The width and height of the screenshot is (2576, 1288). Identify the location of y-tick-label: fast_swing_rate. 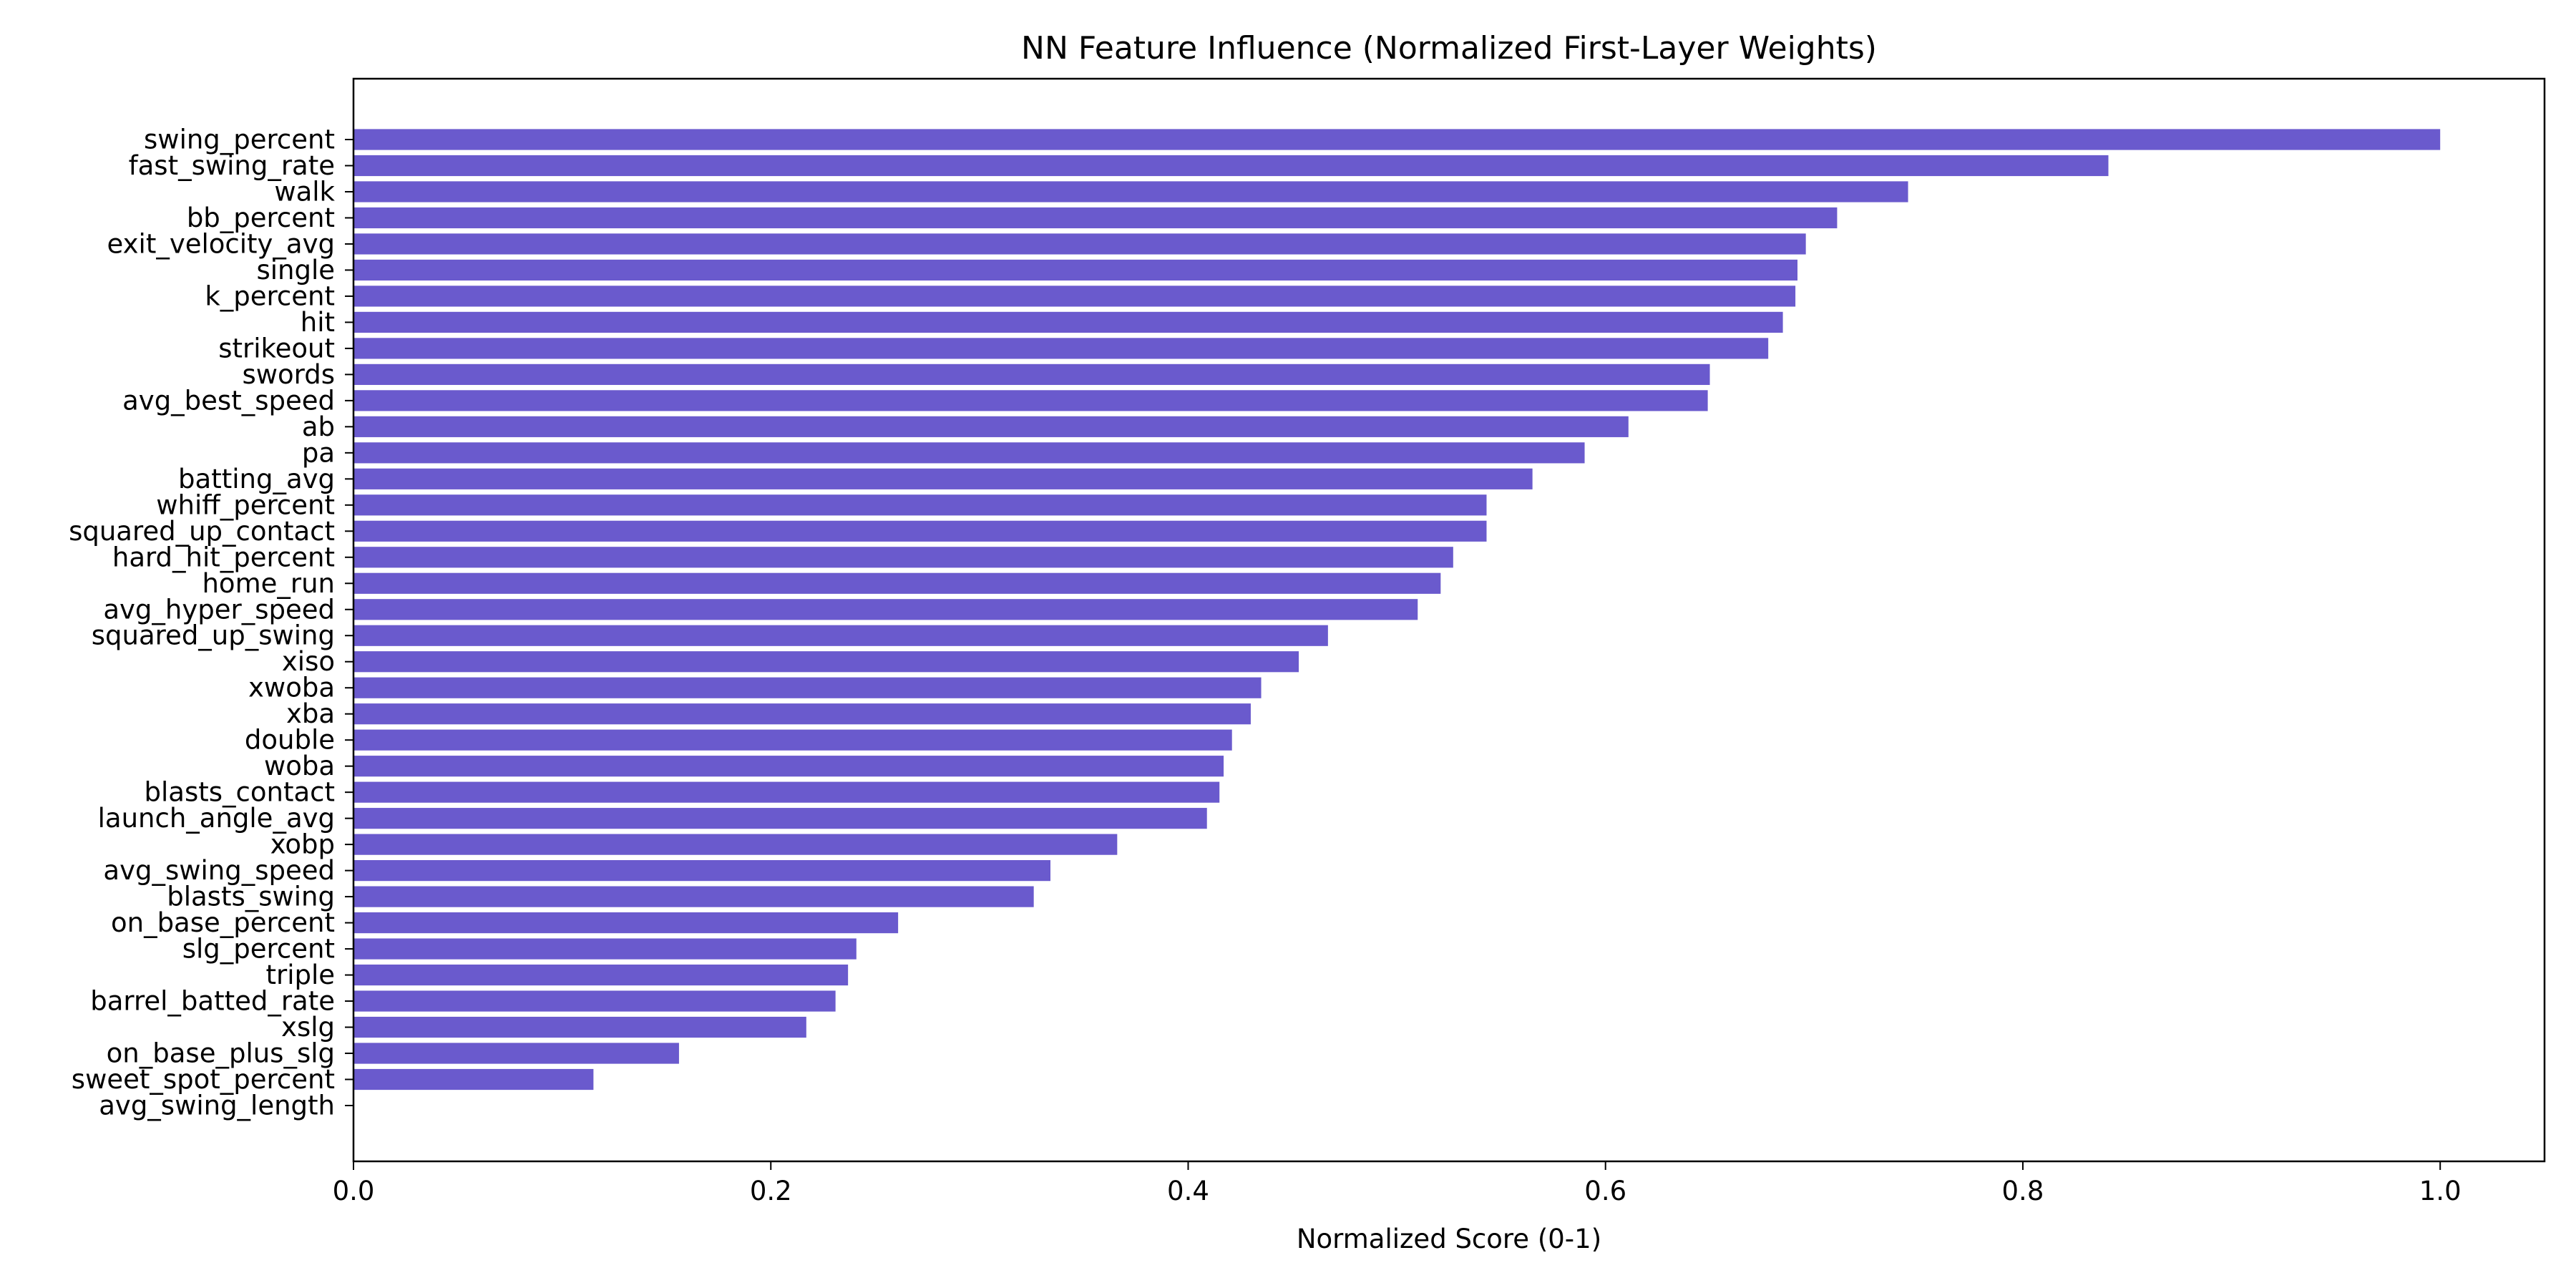
(232, 165).